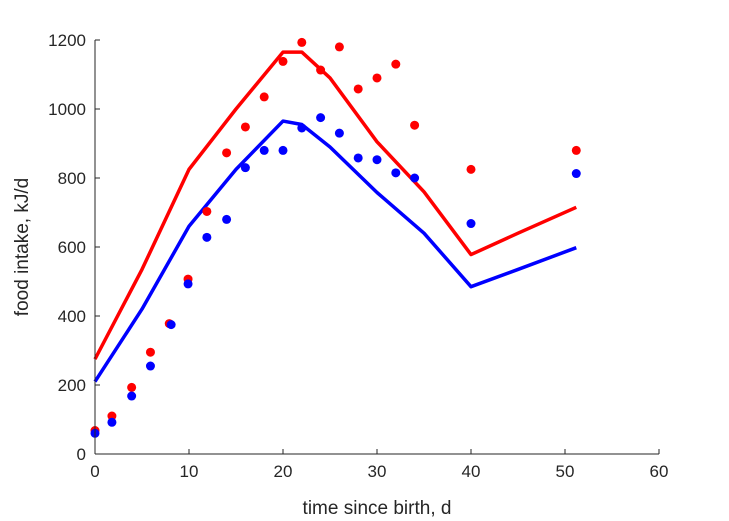  I want to click on x-tick-label: 20, so click(283, 471).